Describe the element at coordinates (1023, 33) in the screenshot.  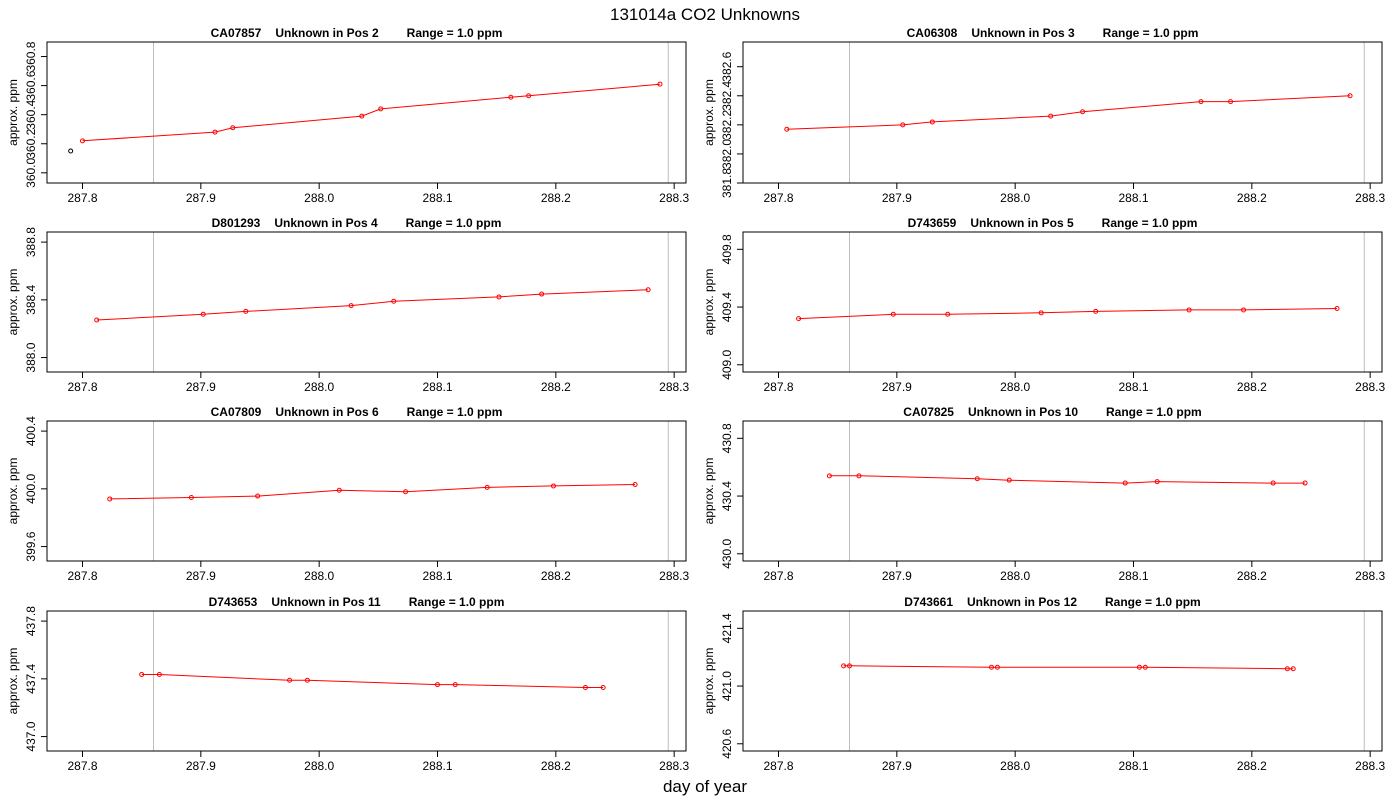
I see `panel-title-part: Unknown in Pos 3` at that location.